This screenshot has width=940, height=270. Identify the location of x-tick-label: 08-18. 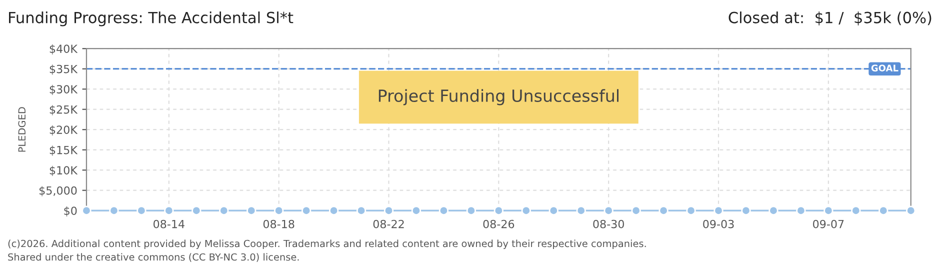
(278, 224).